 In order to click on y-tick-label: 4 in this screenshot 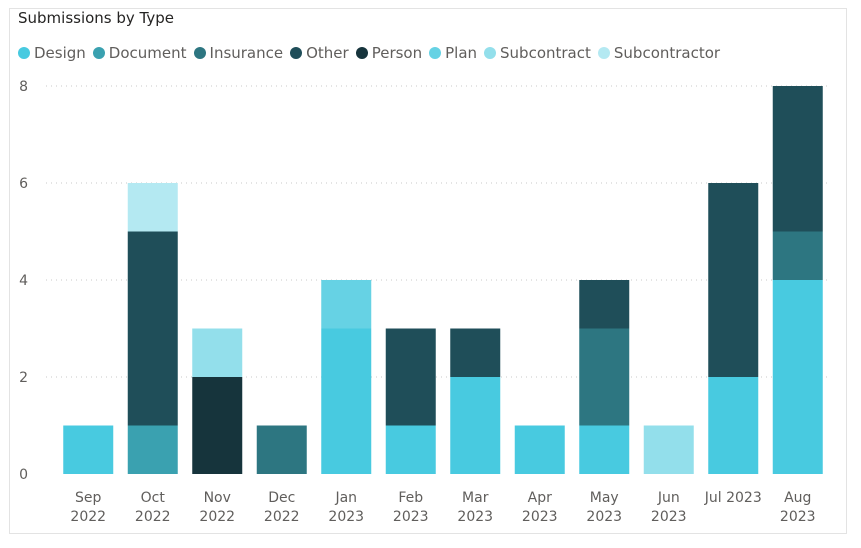, I will do `click(23, 281)`.